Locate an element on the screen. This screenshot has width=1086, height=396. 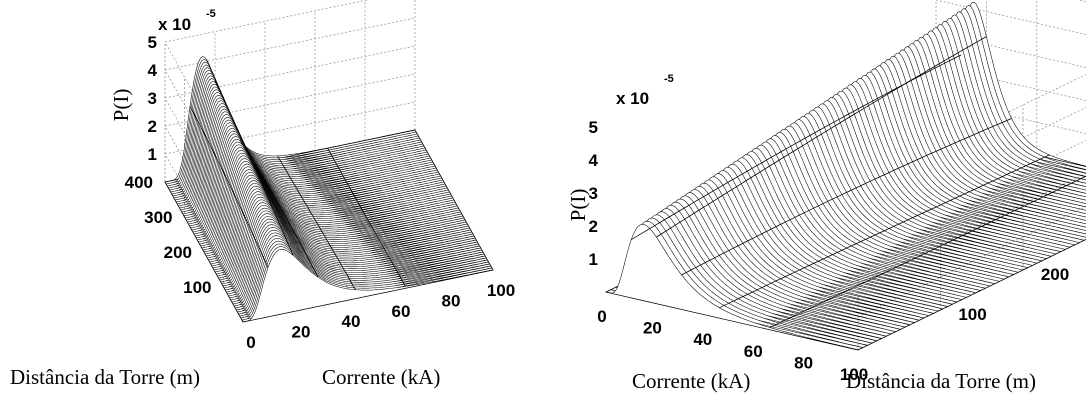
left-z-scale-exponent: -5 is located at coordinates (211, 14).